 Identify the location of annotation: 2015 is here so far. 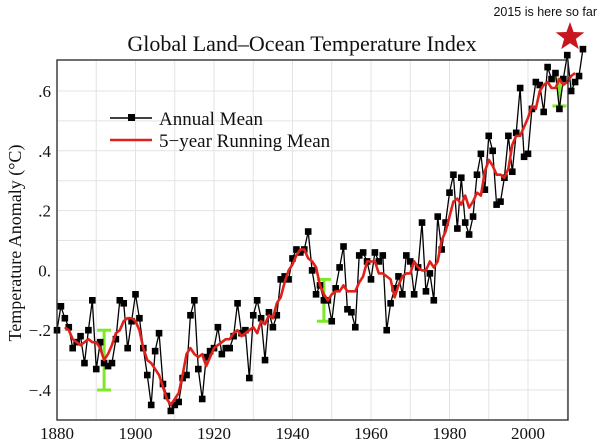
(545, 27).